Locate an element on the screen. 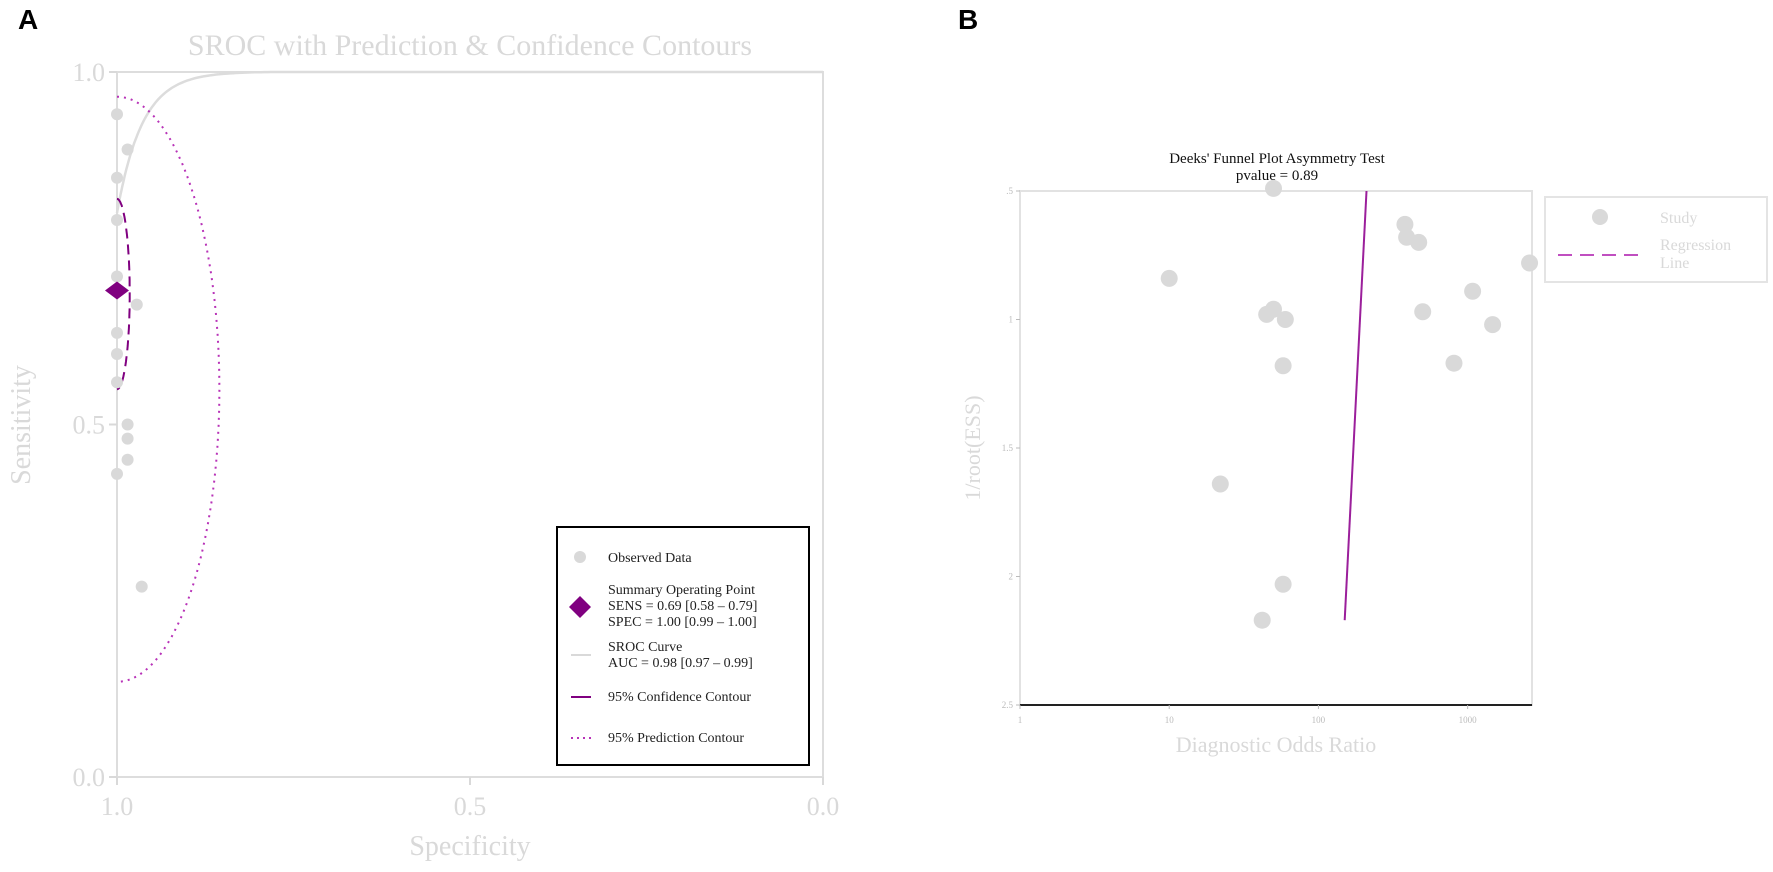  deeks-x-tick-label: 10 is located at coordinates (1170, 720).